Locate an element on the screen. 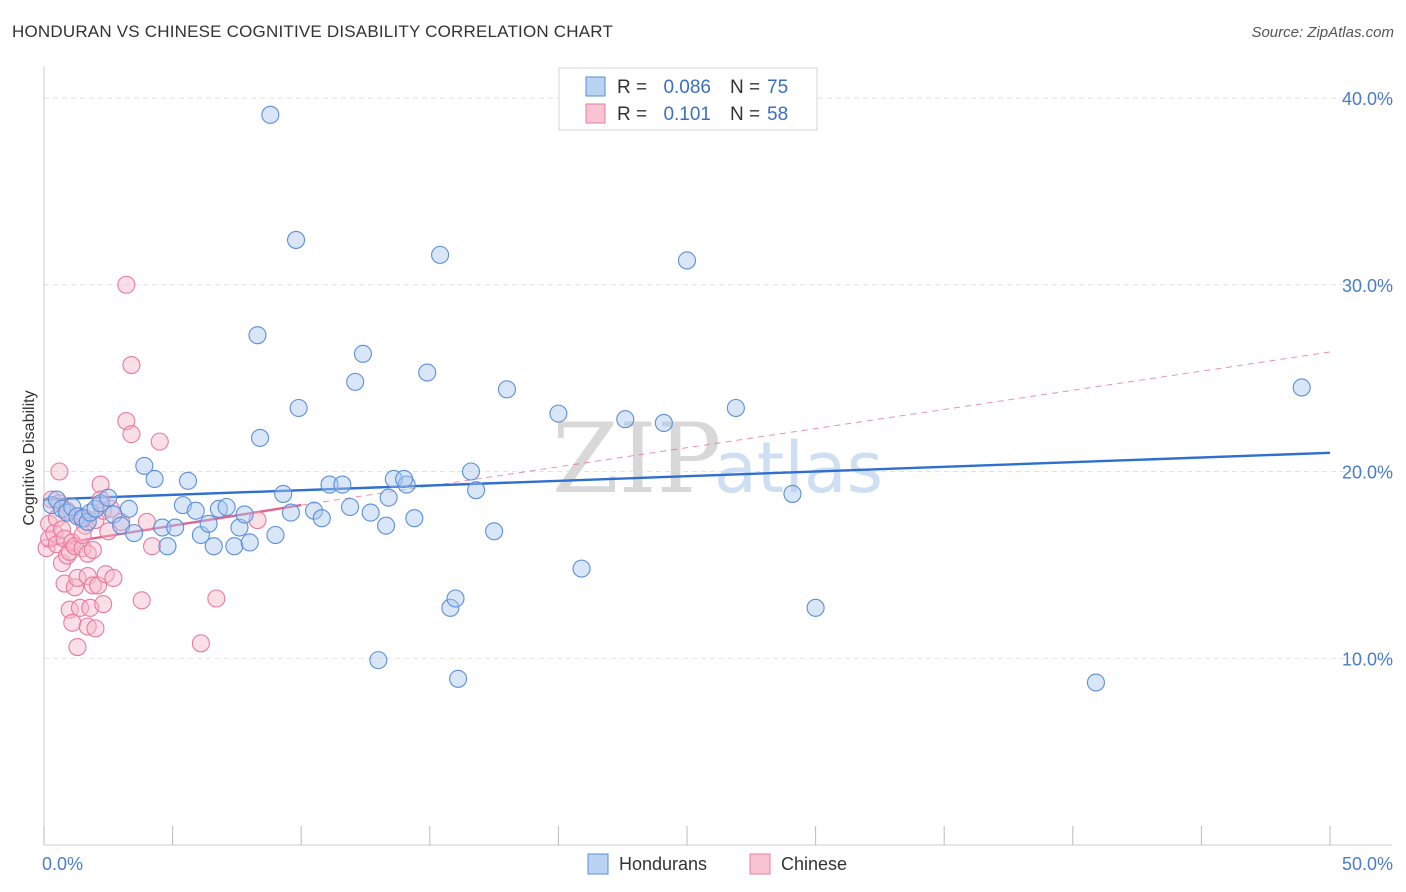 Image resolution: width=1406 pixels, height=892 pixels. legend-r-value: 0.086 is located at coordinates (687, 87).